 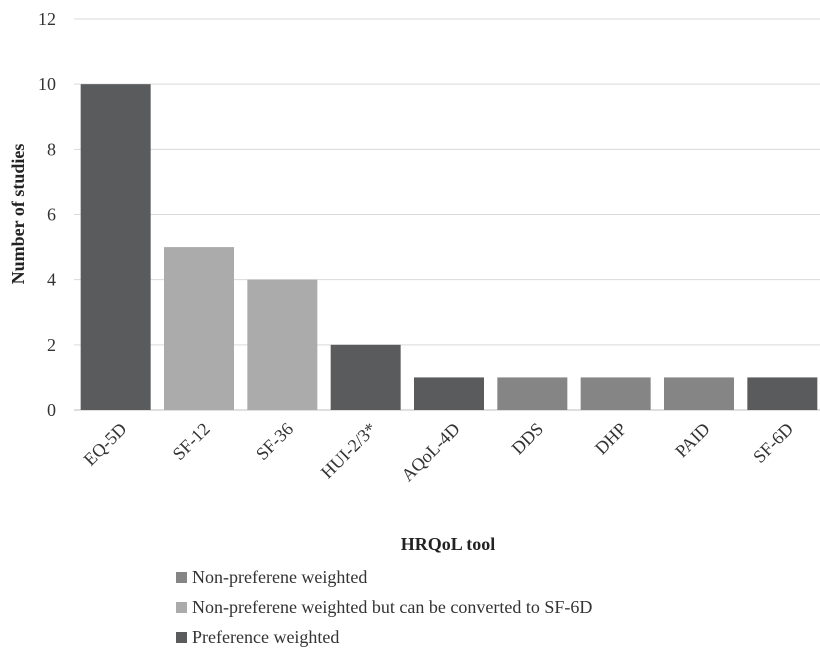 What do you see at coordinates (384, 577) in the screenshot?
I see `legend-item: Non-preferene weighted` at bounding box center [384, 577].